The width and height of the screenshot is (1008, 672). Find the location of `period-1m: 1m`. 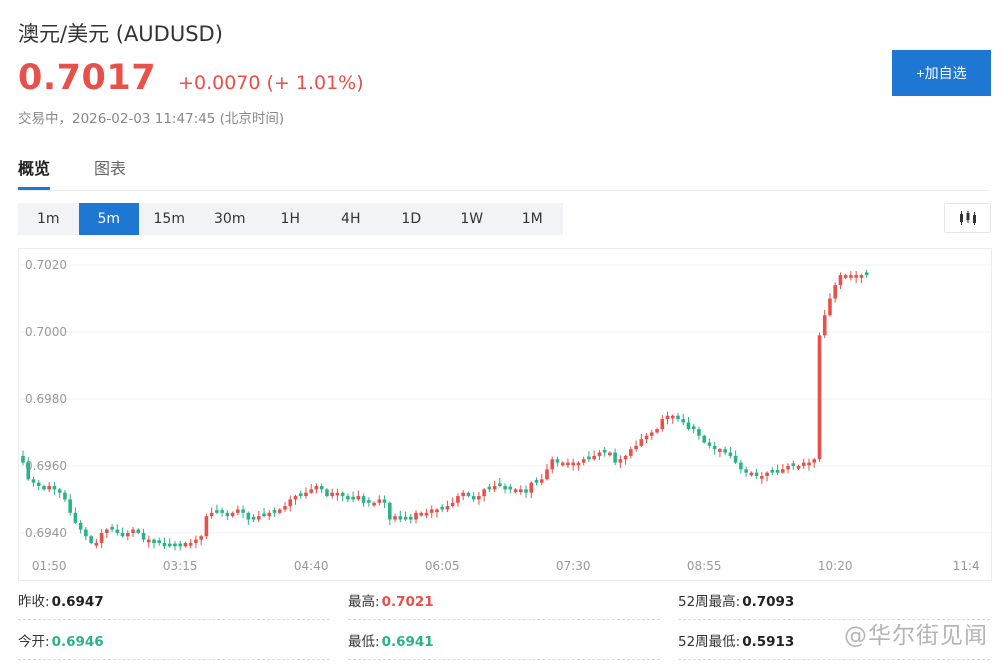

period-1m: 1m is located at coordinates (48, 219).